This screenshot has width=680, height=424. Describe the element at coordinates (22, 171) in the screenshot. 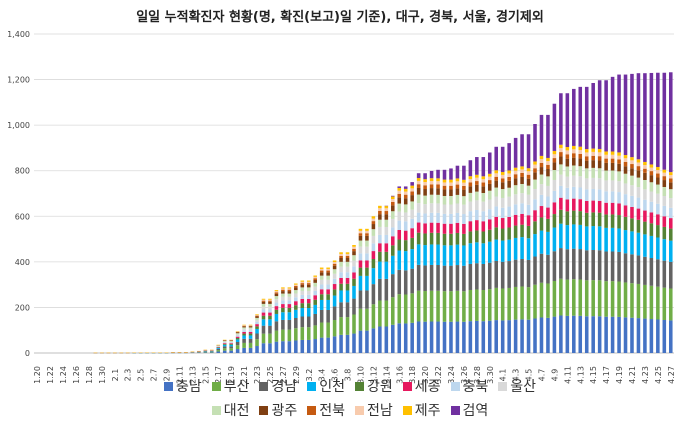

I see `y-tick-label: 800` at that location.